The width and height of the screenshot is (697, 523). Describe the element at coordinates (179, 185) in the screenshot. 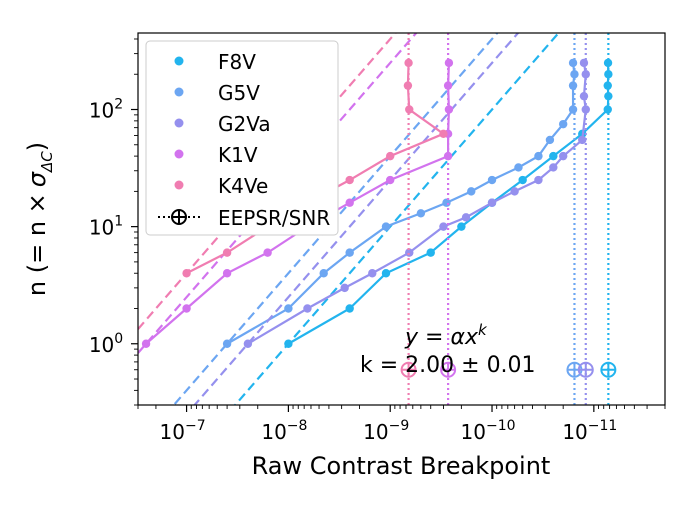

I see `legend-marker-k4ve` at that location.